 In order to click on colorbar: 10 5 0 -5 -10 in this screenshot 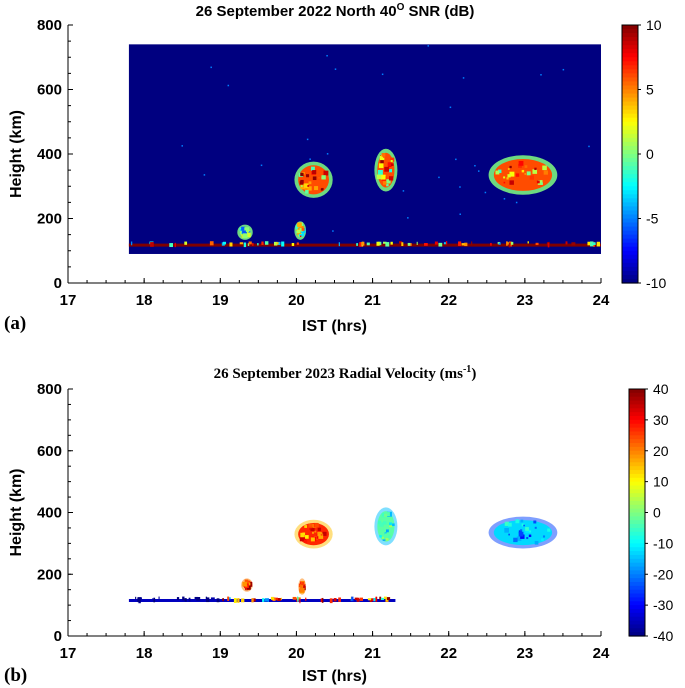, I will do `click(643, 154)`.